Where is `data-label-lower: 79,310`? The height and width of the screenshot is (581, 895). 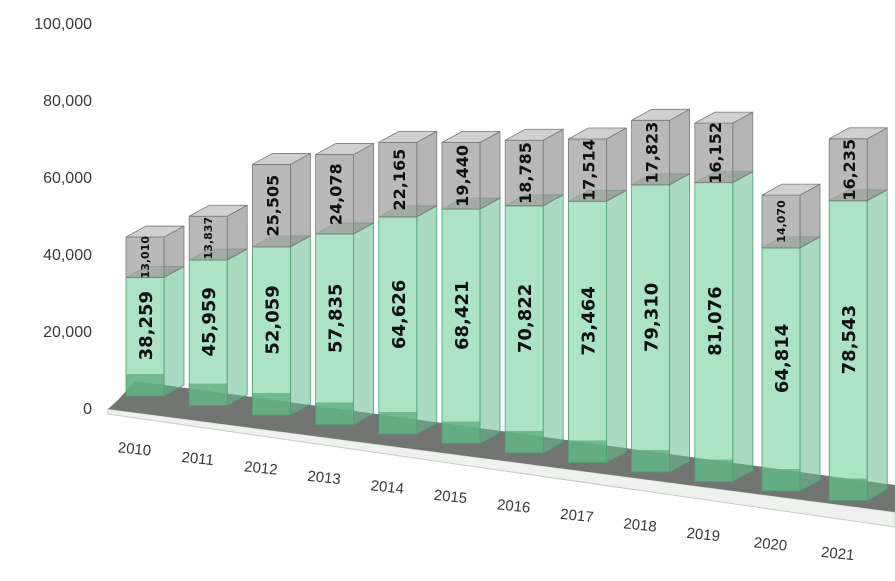
data-label-lower: 79,310 is located at coordinates (652, 317).